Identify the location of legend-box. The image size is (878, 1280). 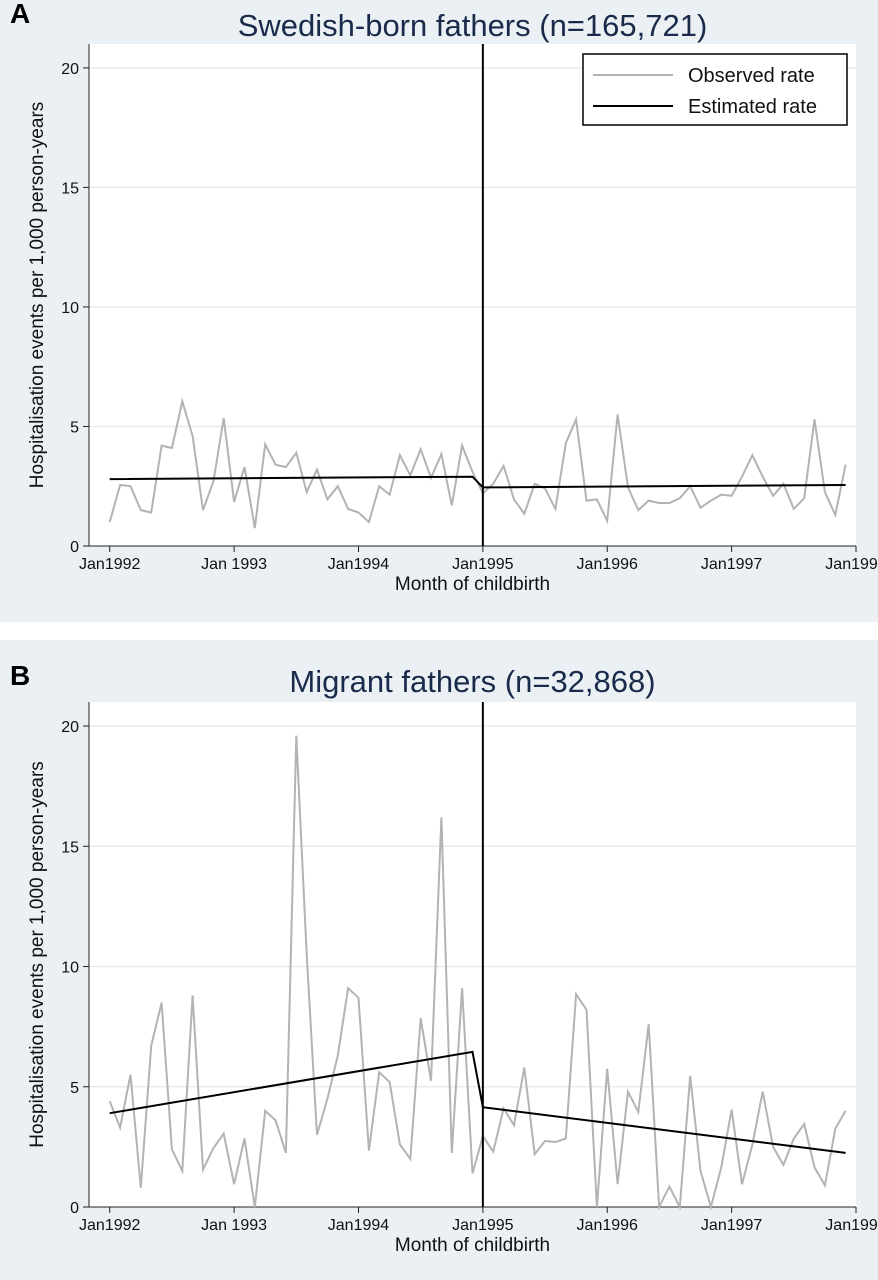
(715, 89).